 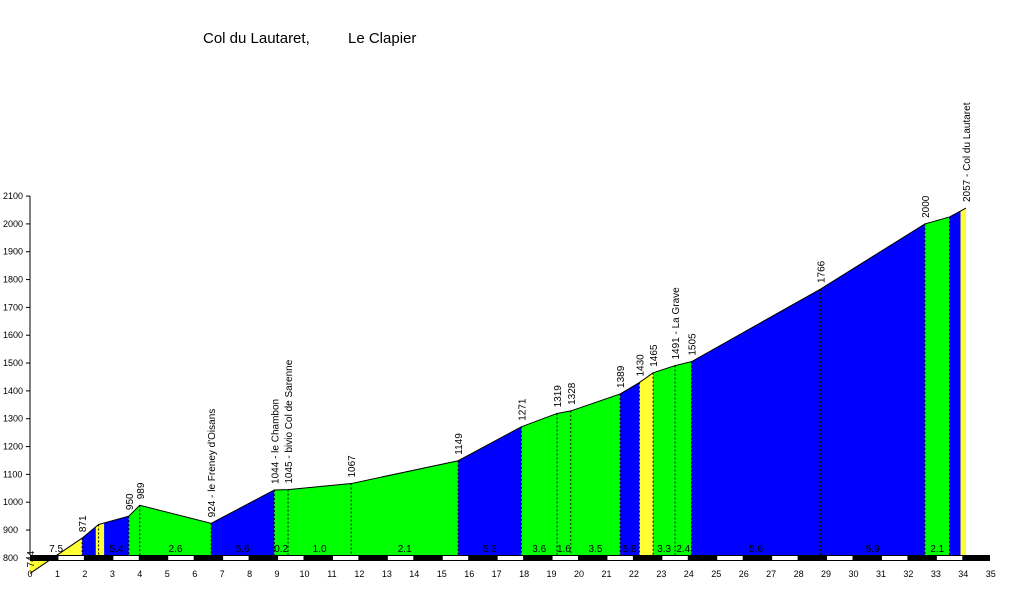 What do you see at coordinates (10, 530) in the screenshot?
I see `y-tick-label: 900` at bounding box center [10, 530].